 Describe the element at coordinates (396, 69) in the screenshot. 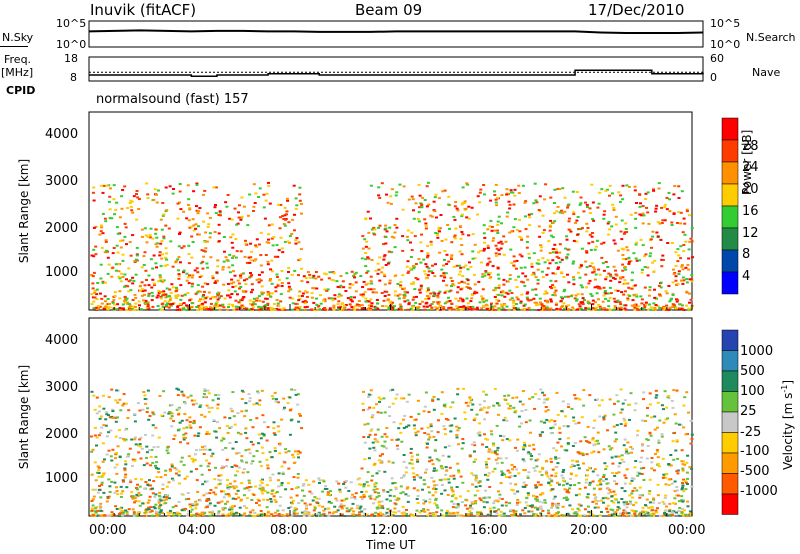

I see `freq-panel-frame` at that location.